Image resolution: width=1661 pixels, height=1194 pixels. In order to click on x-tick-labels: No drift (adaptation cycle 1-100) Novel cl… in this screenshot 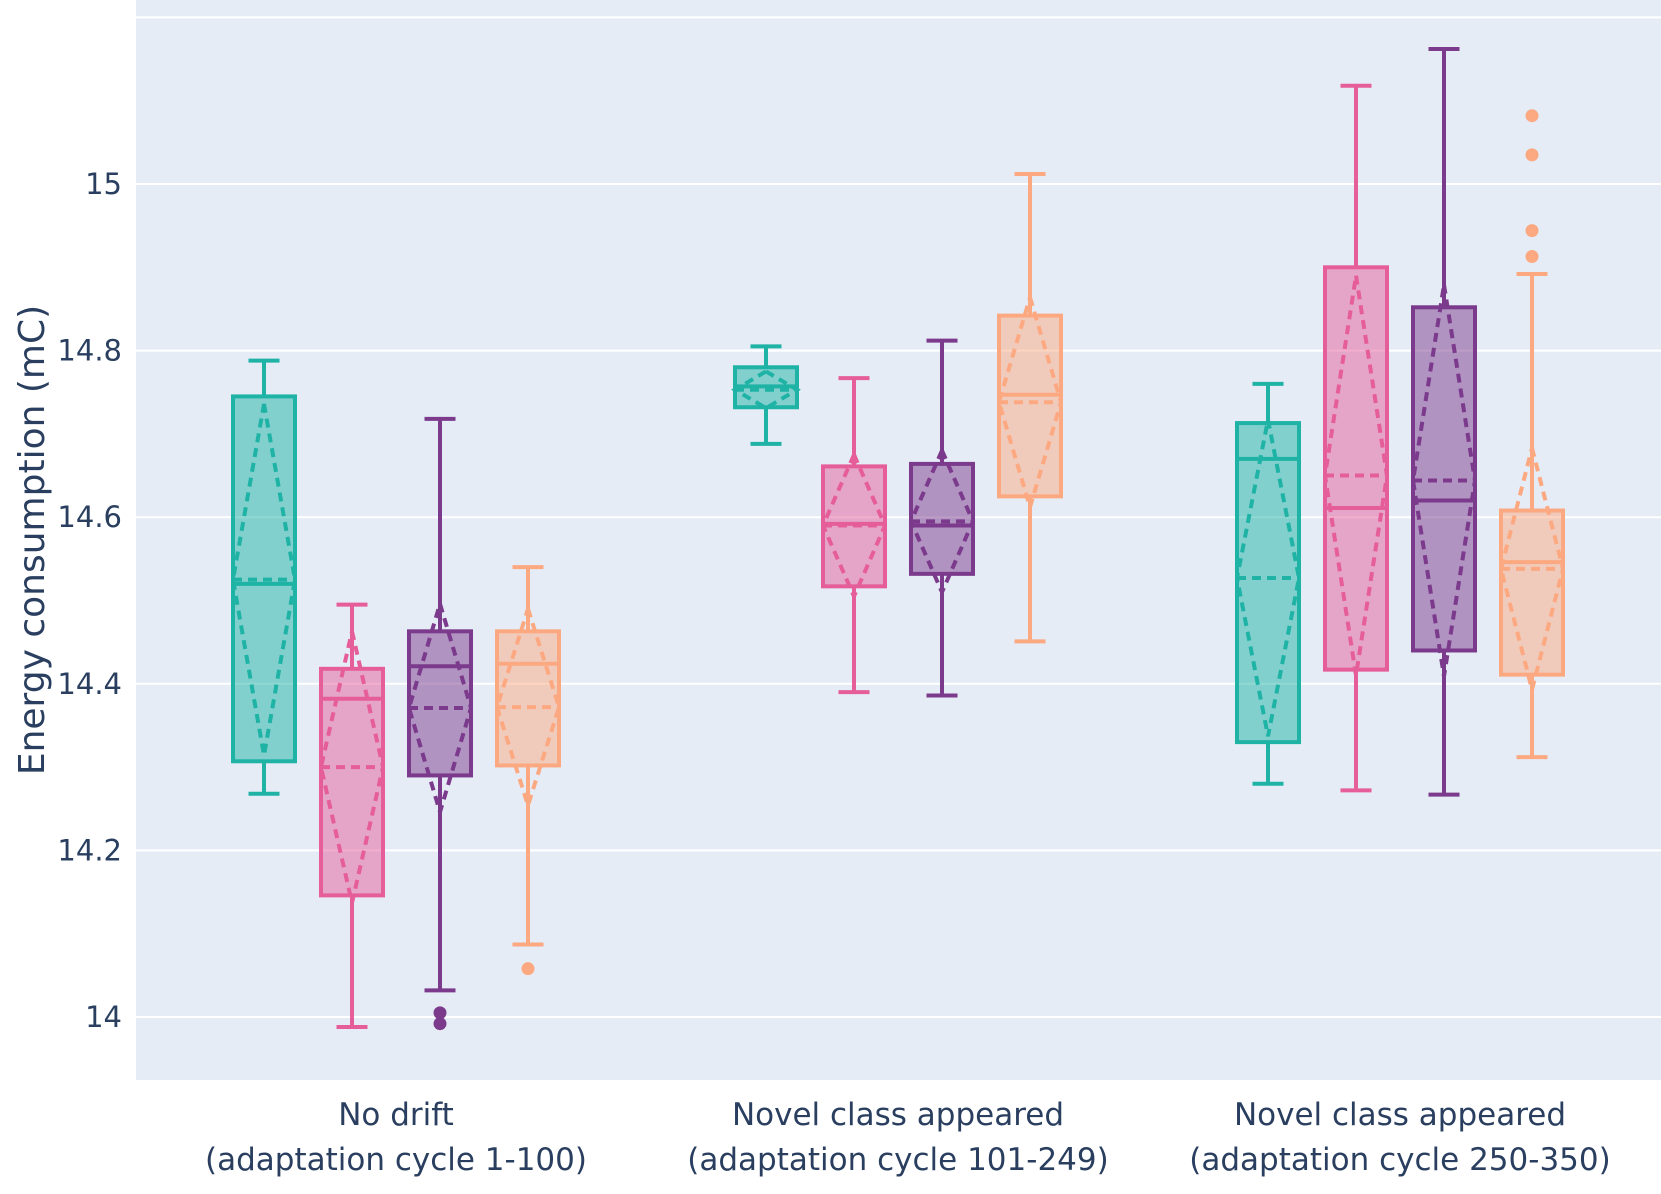, I will do `click(908, 1137)`.